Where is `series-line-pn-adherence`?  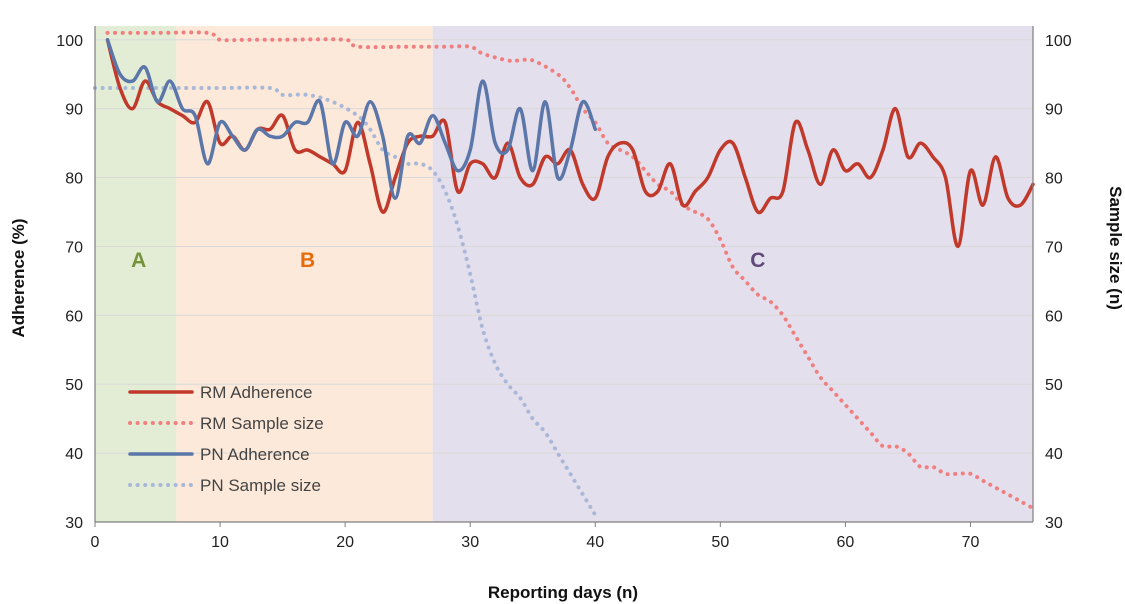
series-line-pn-adherence is located at coordinates (351, 119).